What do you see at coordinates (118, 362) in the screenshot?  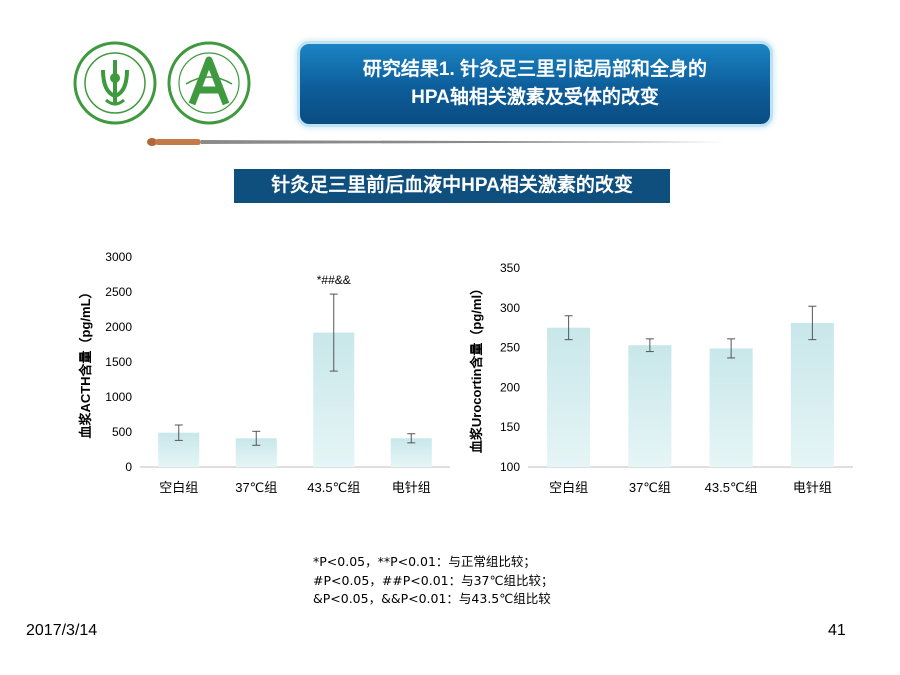 I see `y-tick-label: 1500` at bounding box center [118, 362].